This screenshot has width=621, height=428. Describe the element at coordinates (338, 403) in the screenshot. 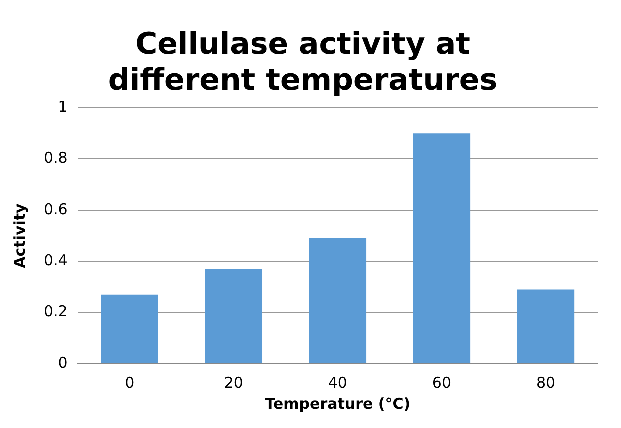

I see `x-axis-title: Temperature (°C)` at that location.